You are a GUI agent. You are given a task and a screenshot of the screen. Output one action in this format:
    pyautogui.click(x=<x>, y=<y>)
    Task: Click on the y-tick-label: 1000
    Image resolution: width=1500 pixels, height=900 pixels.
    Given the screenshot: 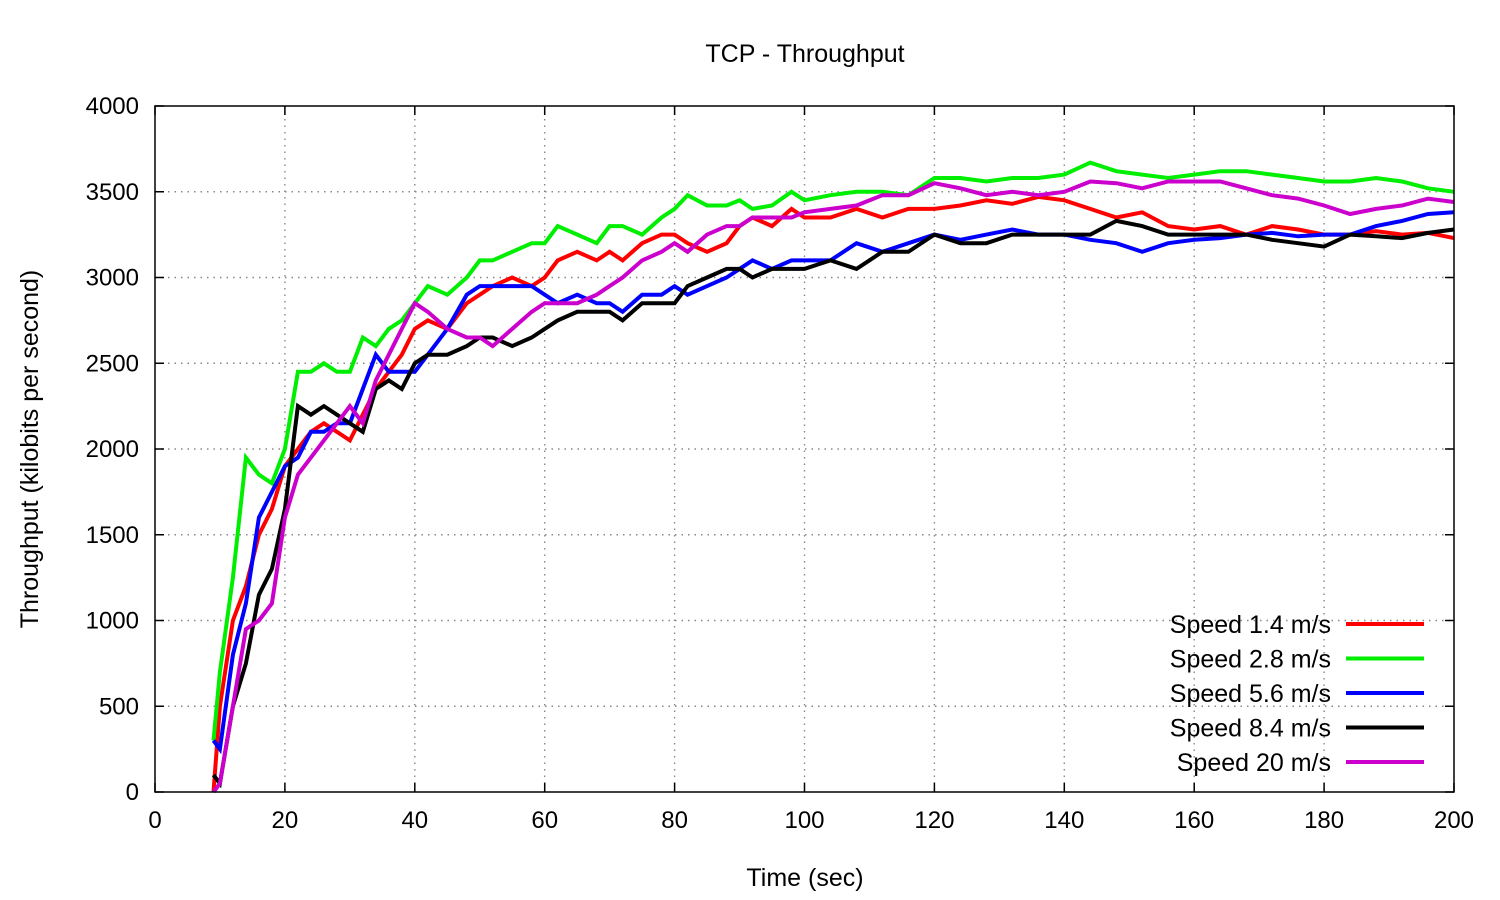 What is the action you would take?
    pyautogui.click(x=112, y=621)
    